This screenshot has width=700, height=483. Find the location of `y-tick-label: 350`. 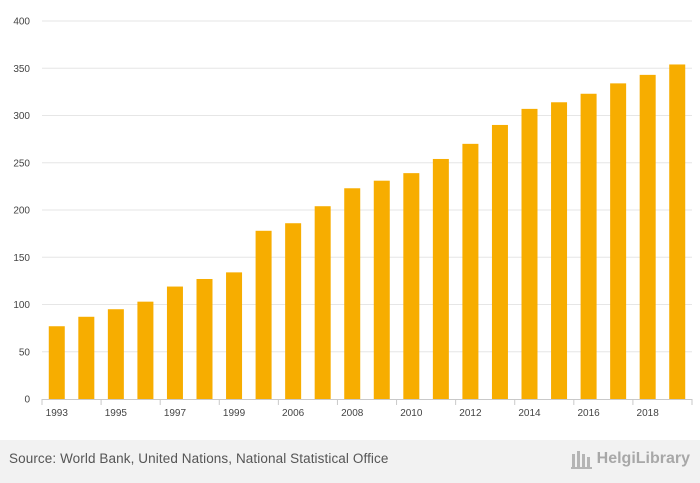

y-tick-label: 350 is located at coordinates (21, 69).